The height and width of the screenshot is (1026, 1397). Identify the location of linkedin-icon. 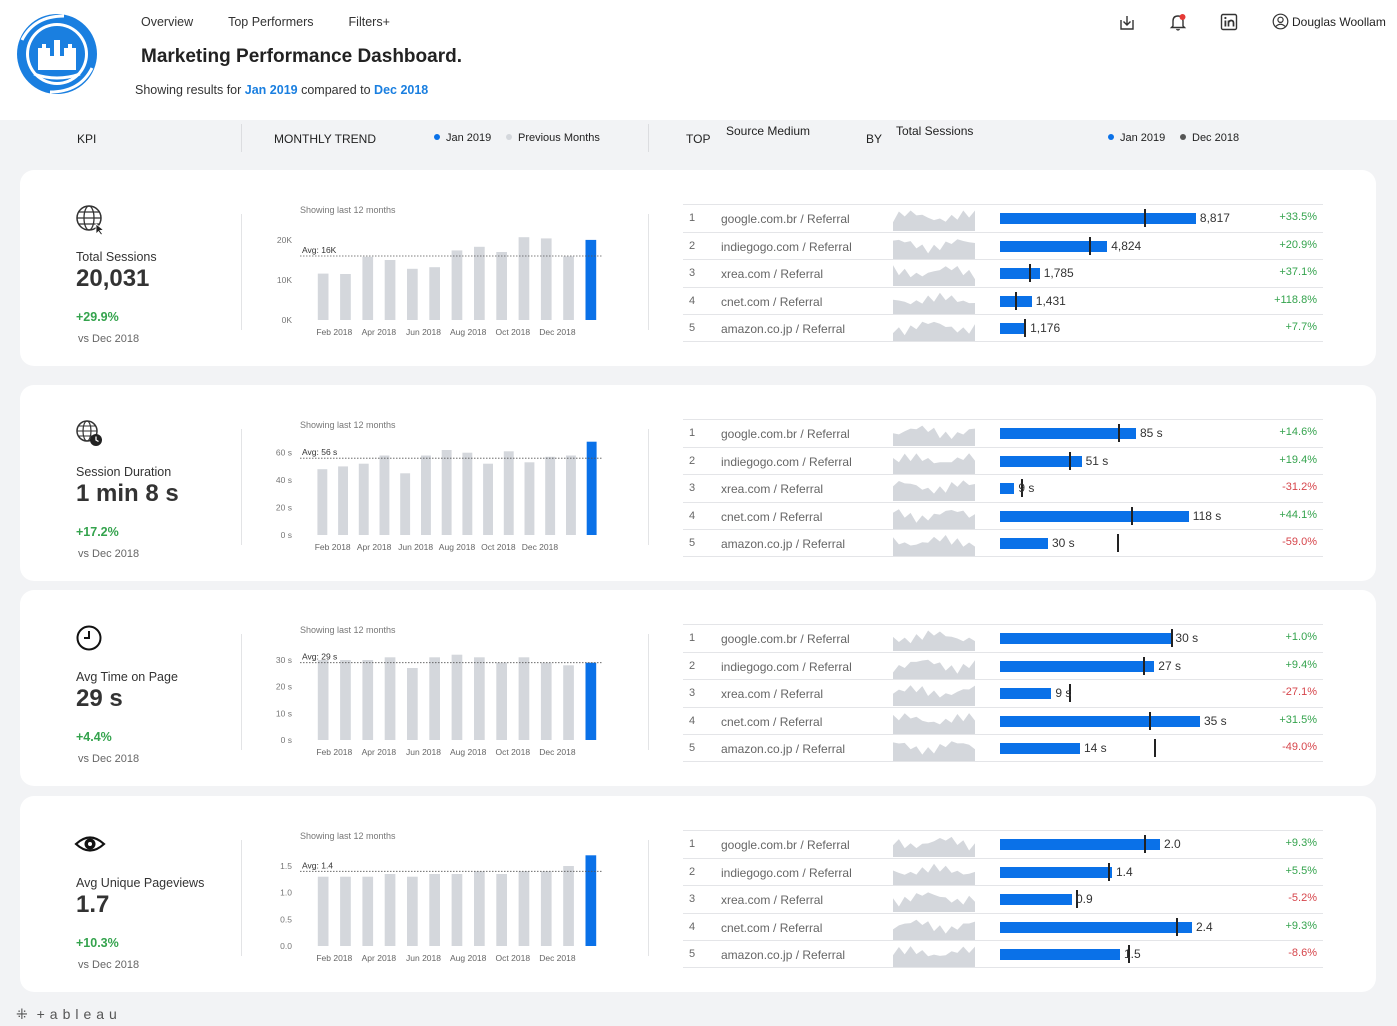
(1229, 22).